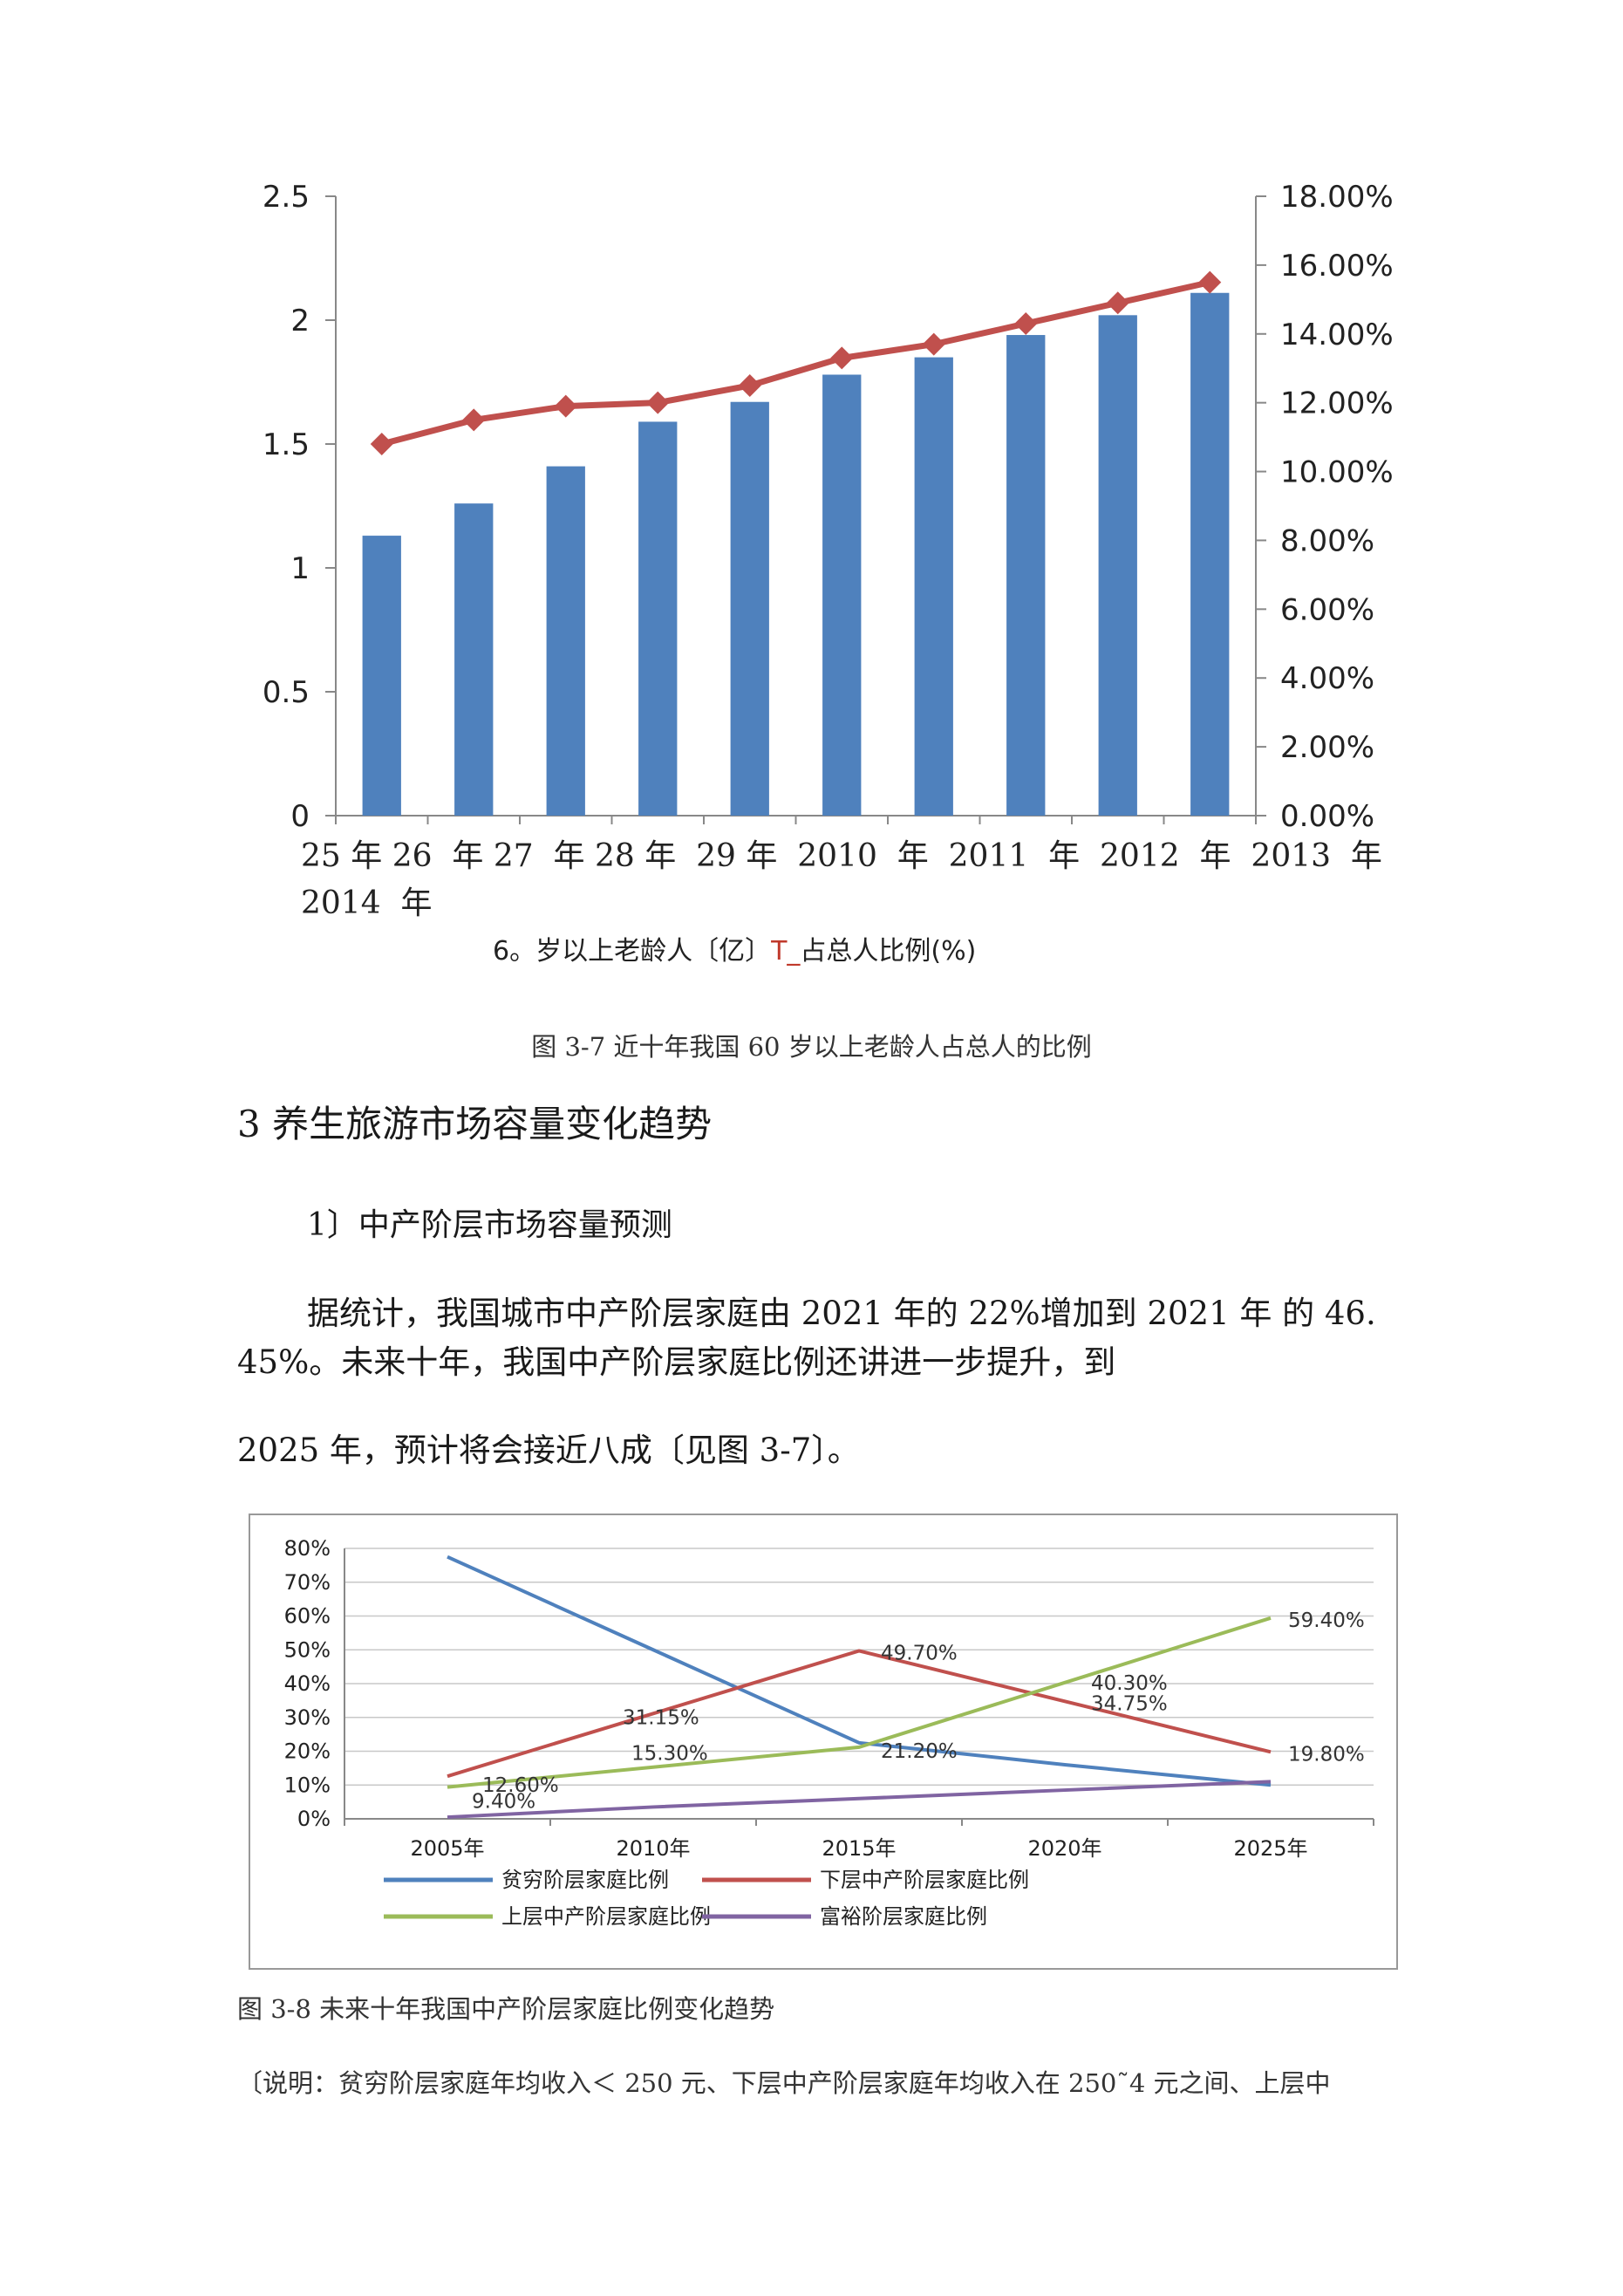  Describe the element at coordinates (300, 568) in the screenshot. I see `left-axis-tick-label: 1` at that location.